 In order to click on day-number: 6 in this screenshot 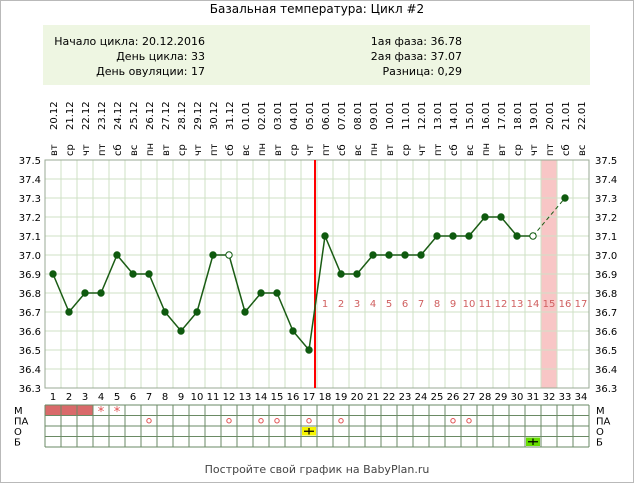, I will do `click(133, 397)`.